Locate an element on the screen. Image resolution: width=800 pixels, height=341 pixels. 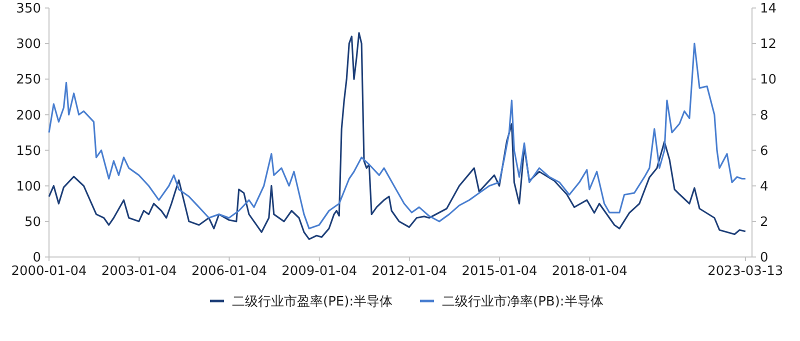
y-tick-label: 250 is located at coordinates (28, 80).